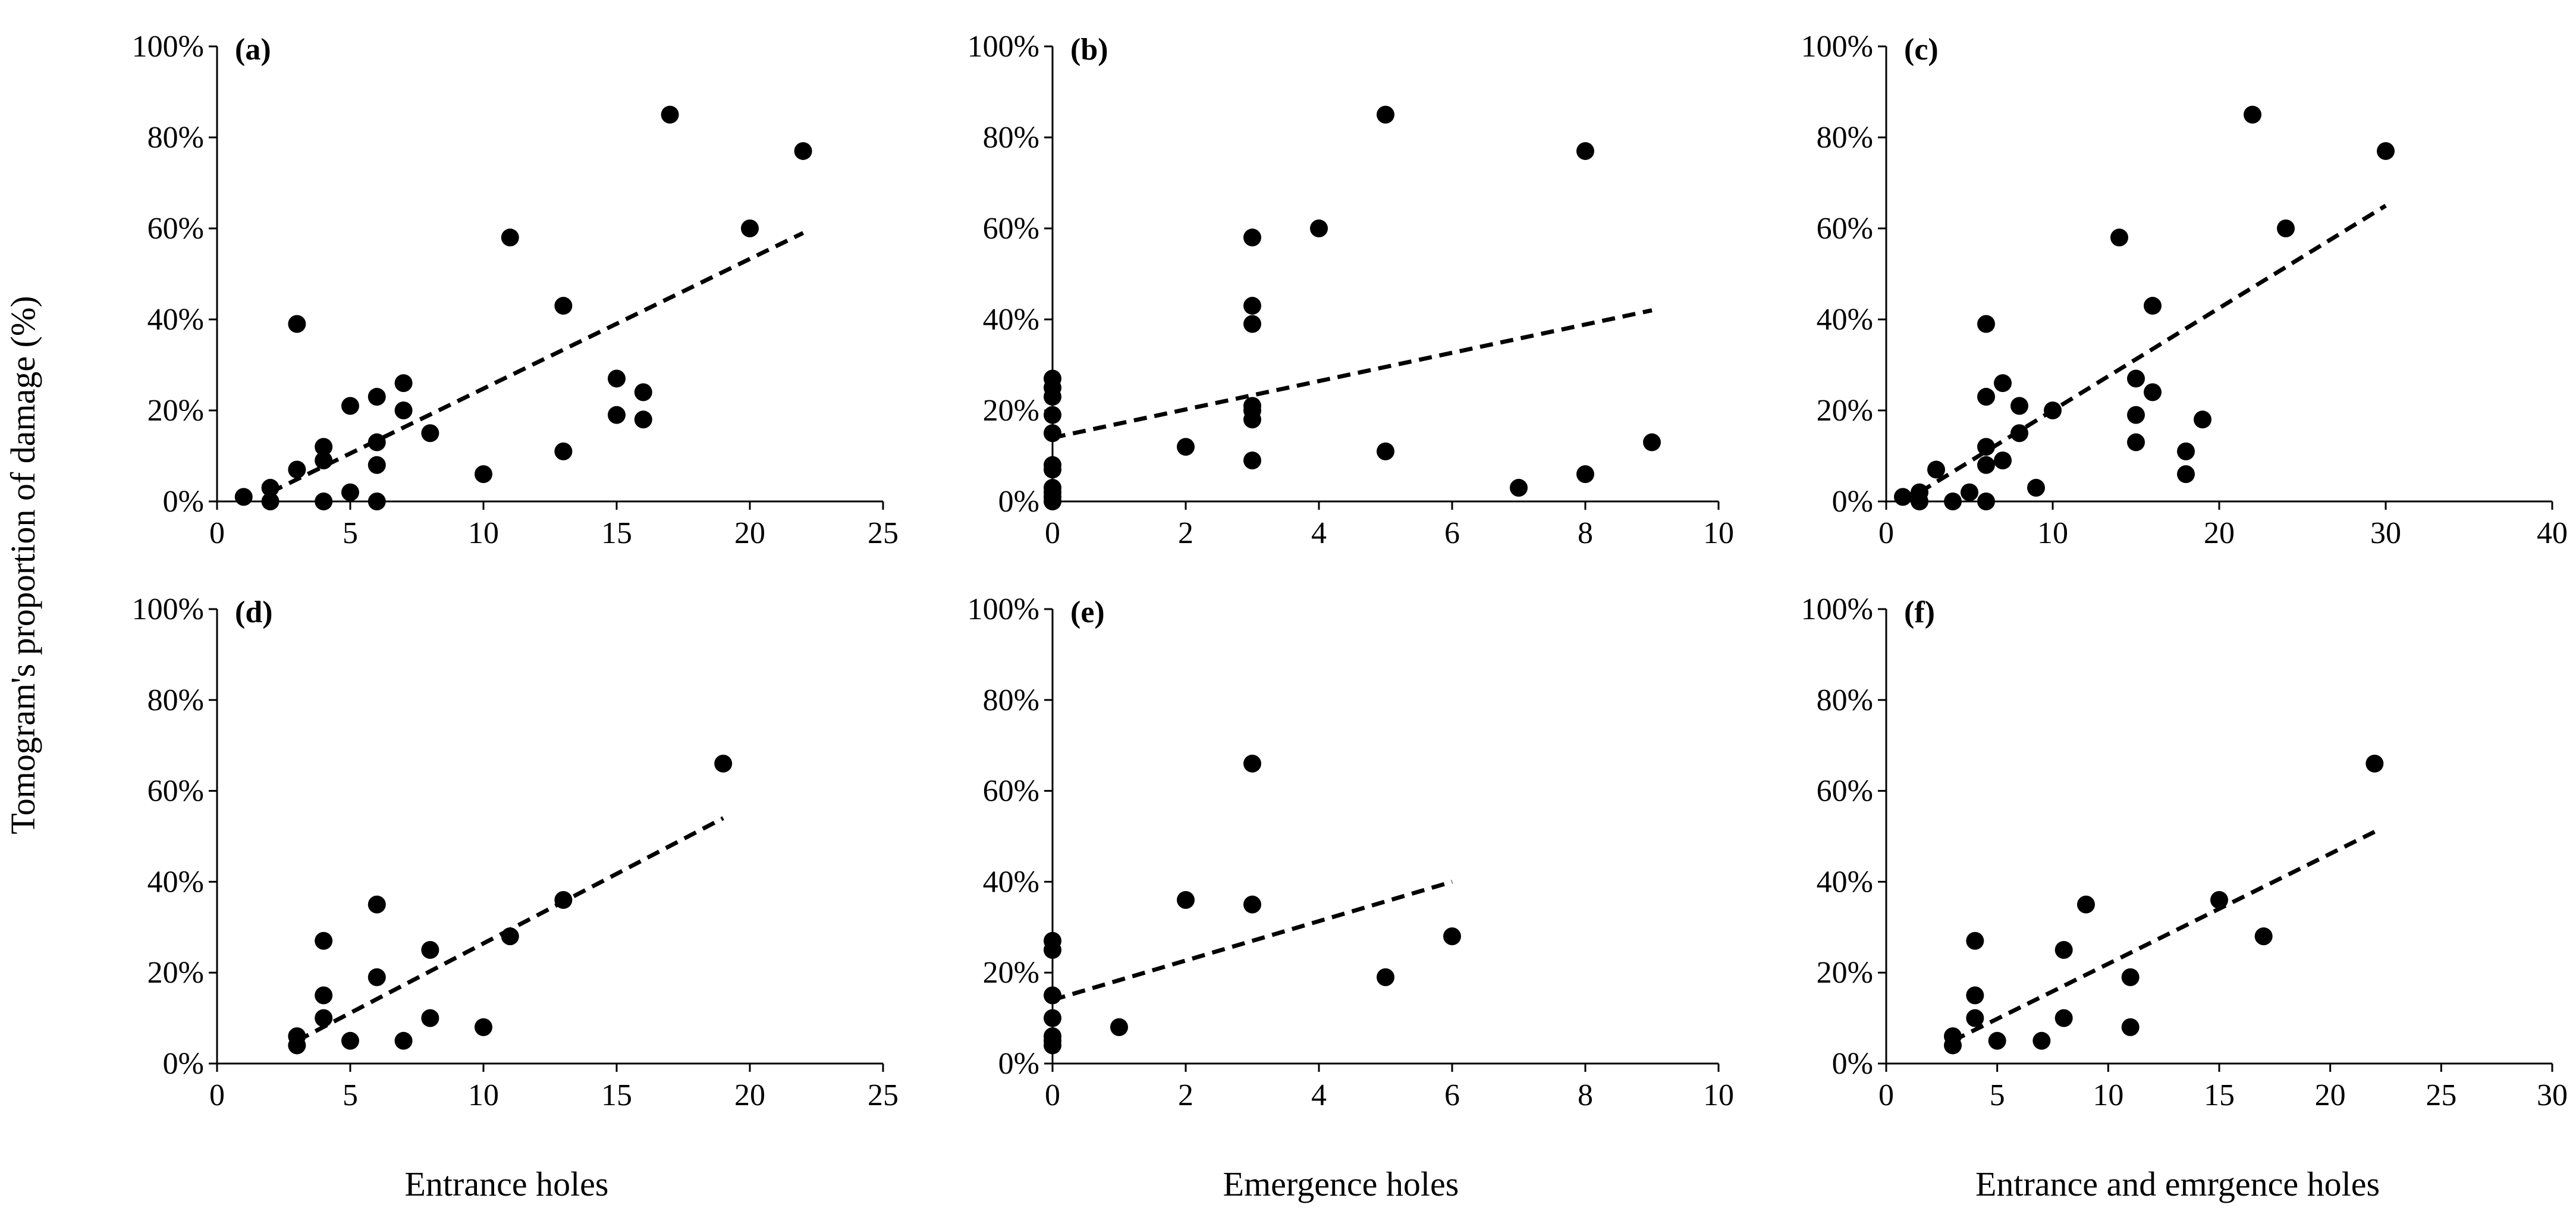  I want to click on panel-label: (f), so click(1919, 612).